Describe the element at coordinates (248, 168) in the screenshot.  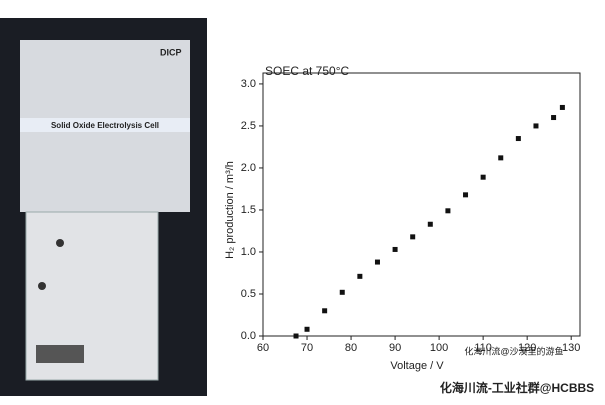
I see `y-tick-label: 2.0` at that location.